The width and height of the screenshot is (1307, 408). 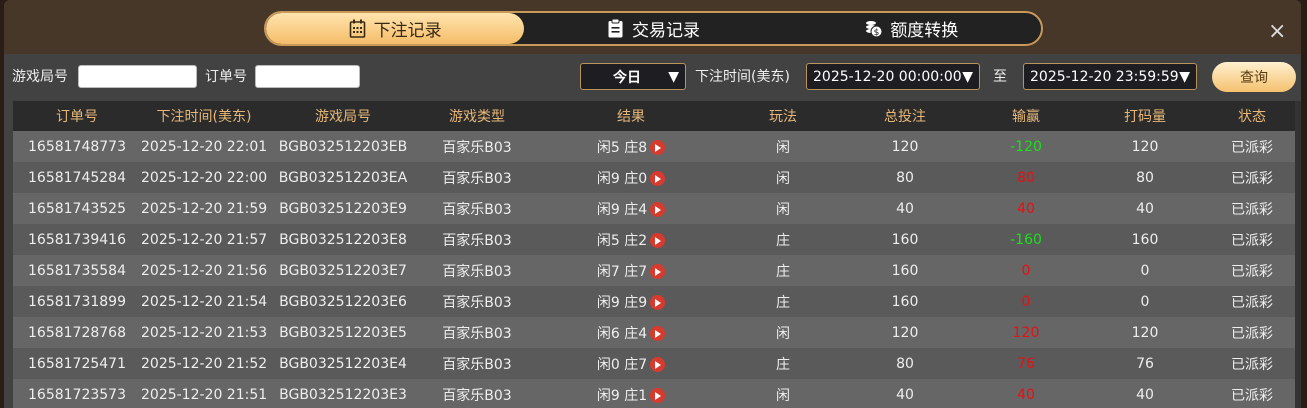 I want to click on order-label: 订单号, so click(x=226, y=77).